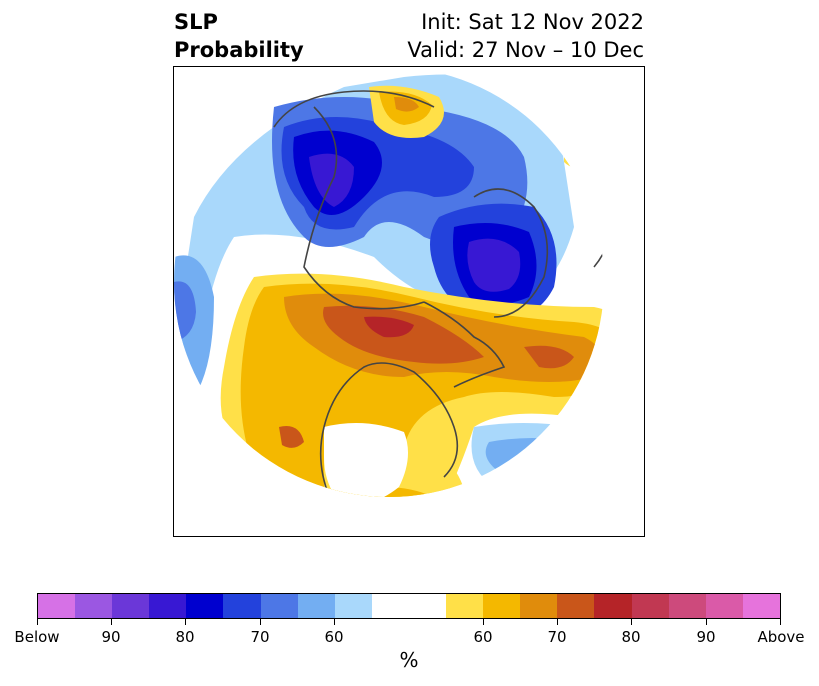 This screenshot has height=686, width=819. I want to click on chart-title: SLP Probability, so click(239, 36).